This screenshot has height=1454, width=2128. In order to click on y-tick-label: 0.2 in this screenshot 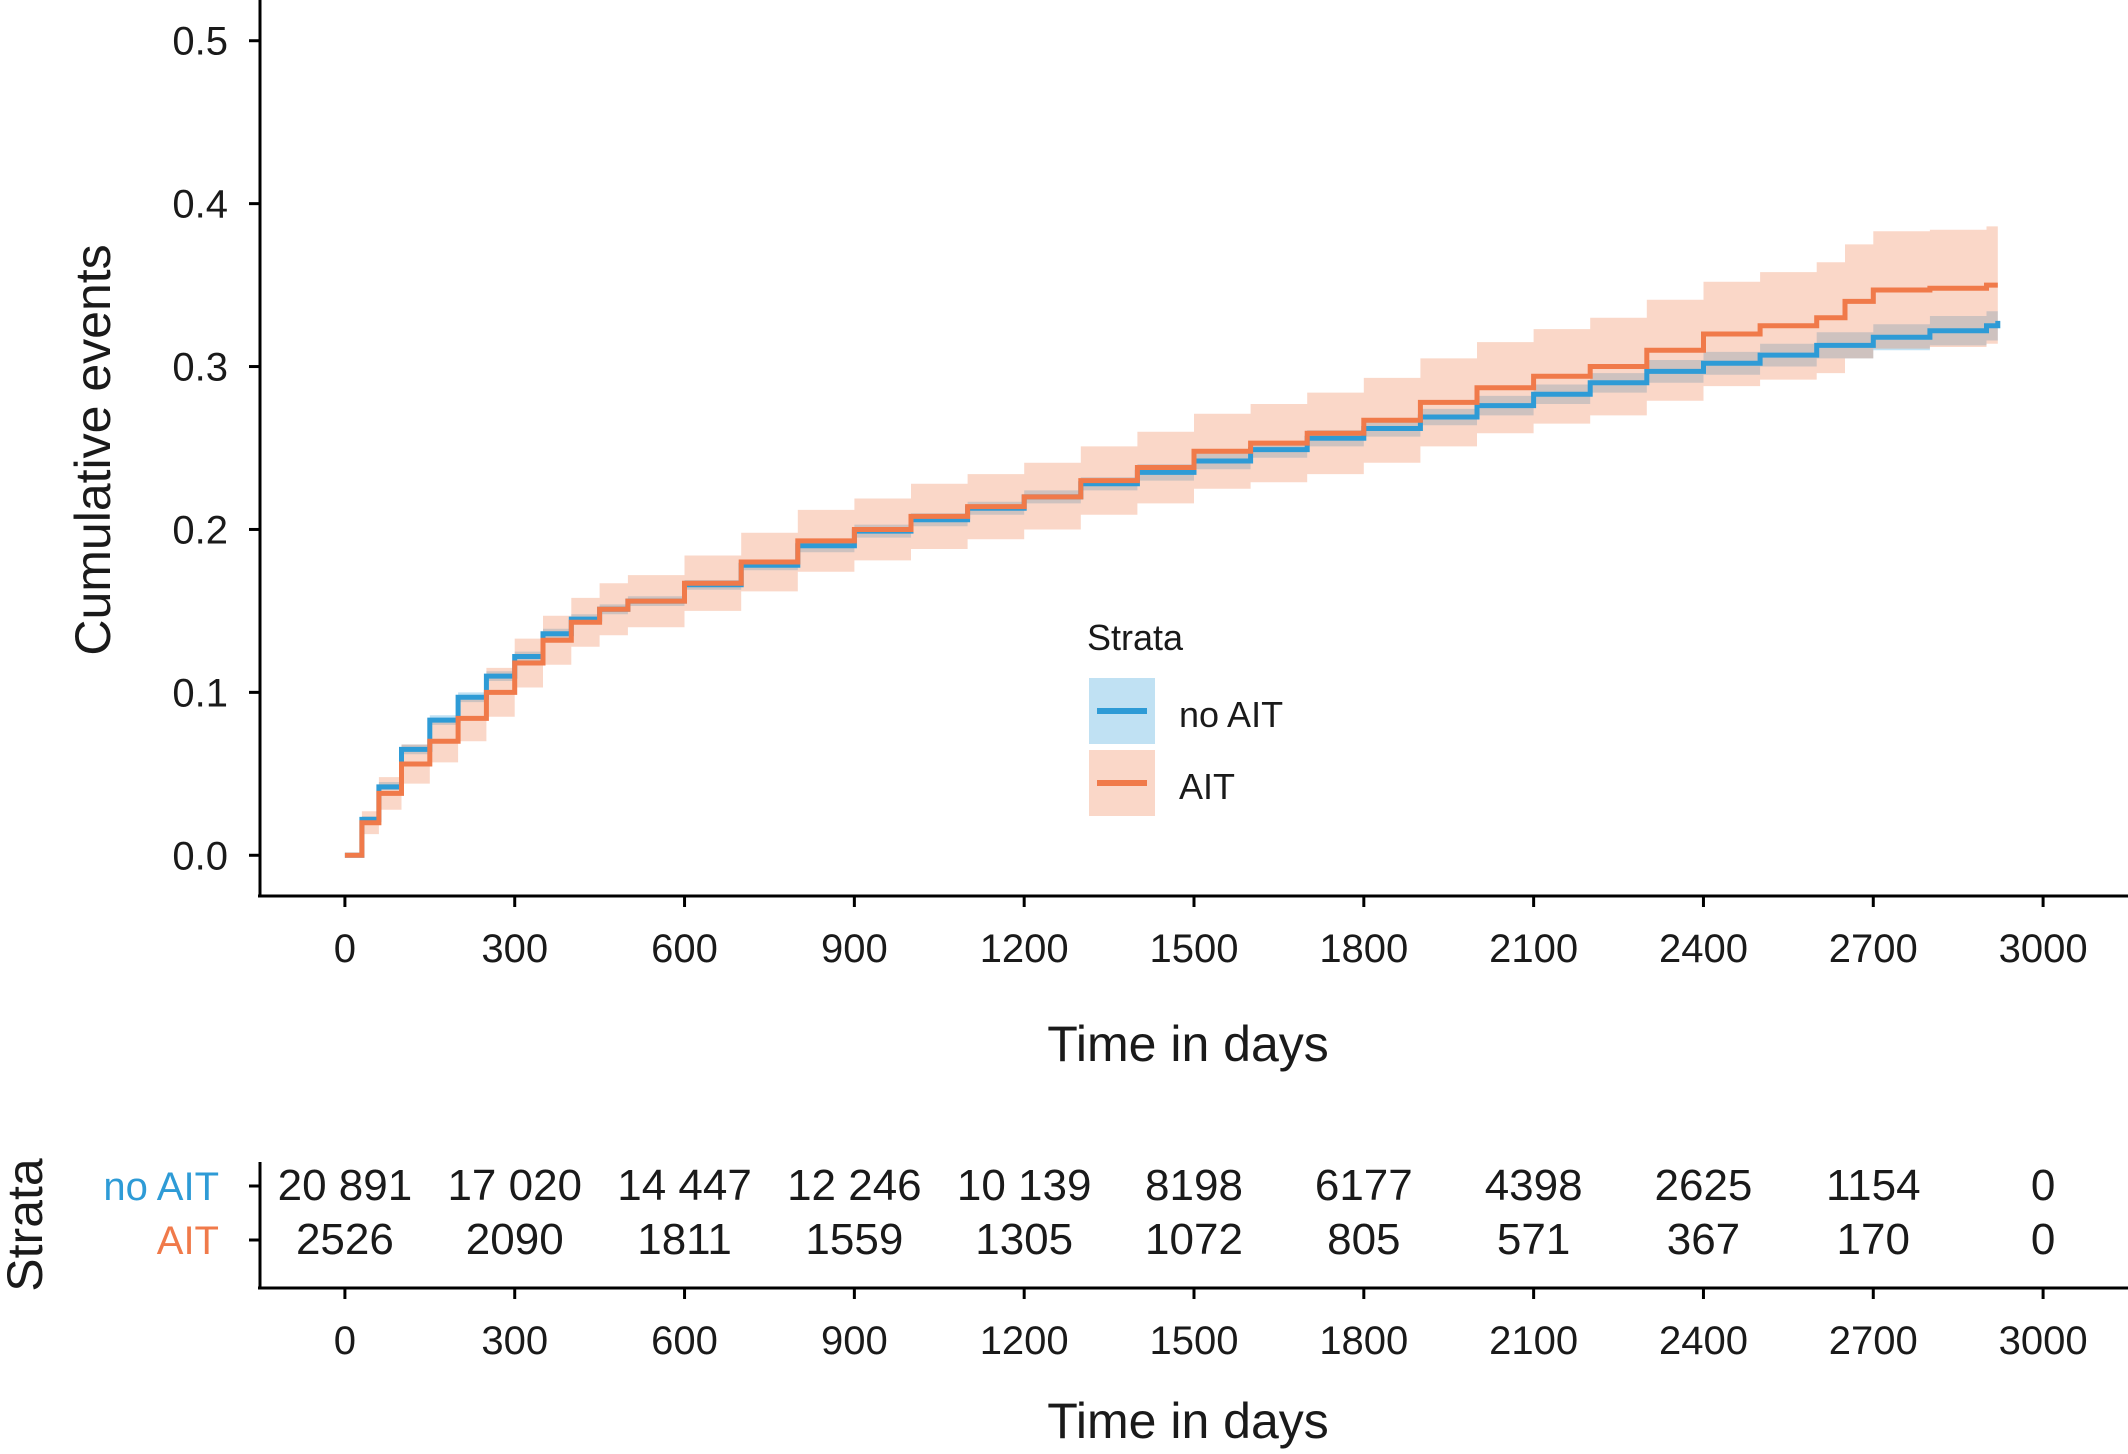, I will do `click(200, 530)`.